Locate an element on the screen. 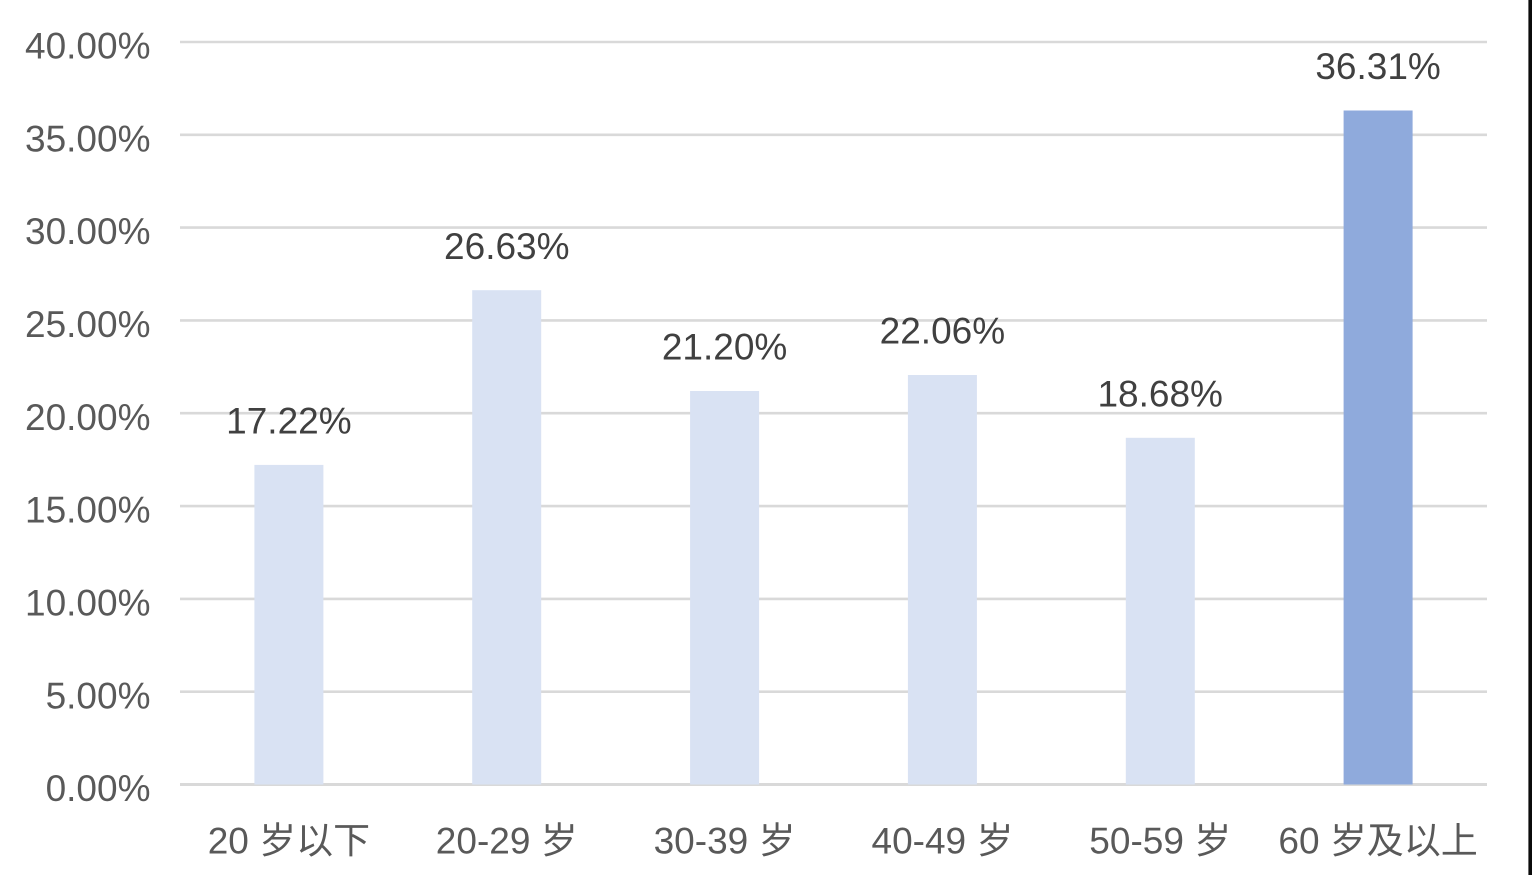 The image size is (1532, 875). svg-text: 18.68% is located at coordinates (1160, 394).